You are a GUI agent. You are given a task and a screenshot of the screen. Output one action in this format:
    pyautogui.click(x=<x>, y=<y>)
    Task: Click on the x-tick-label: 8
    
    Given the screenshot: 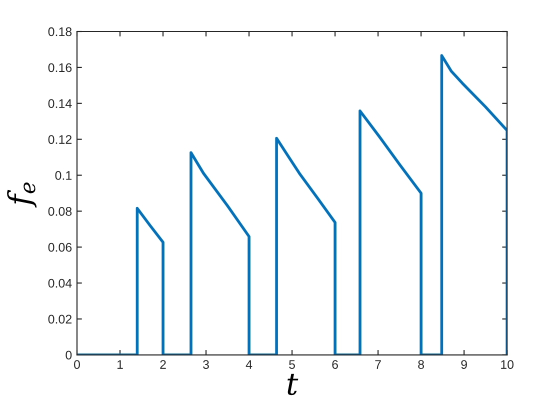 What is the action you would take?
    pyautogui.click(x=421, y=364)
    